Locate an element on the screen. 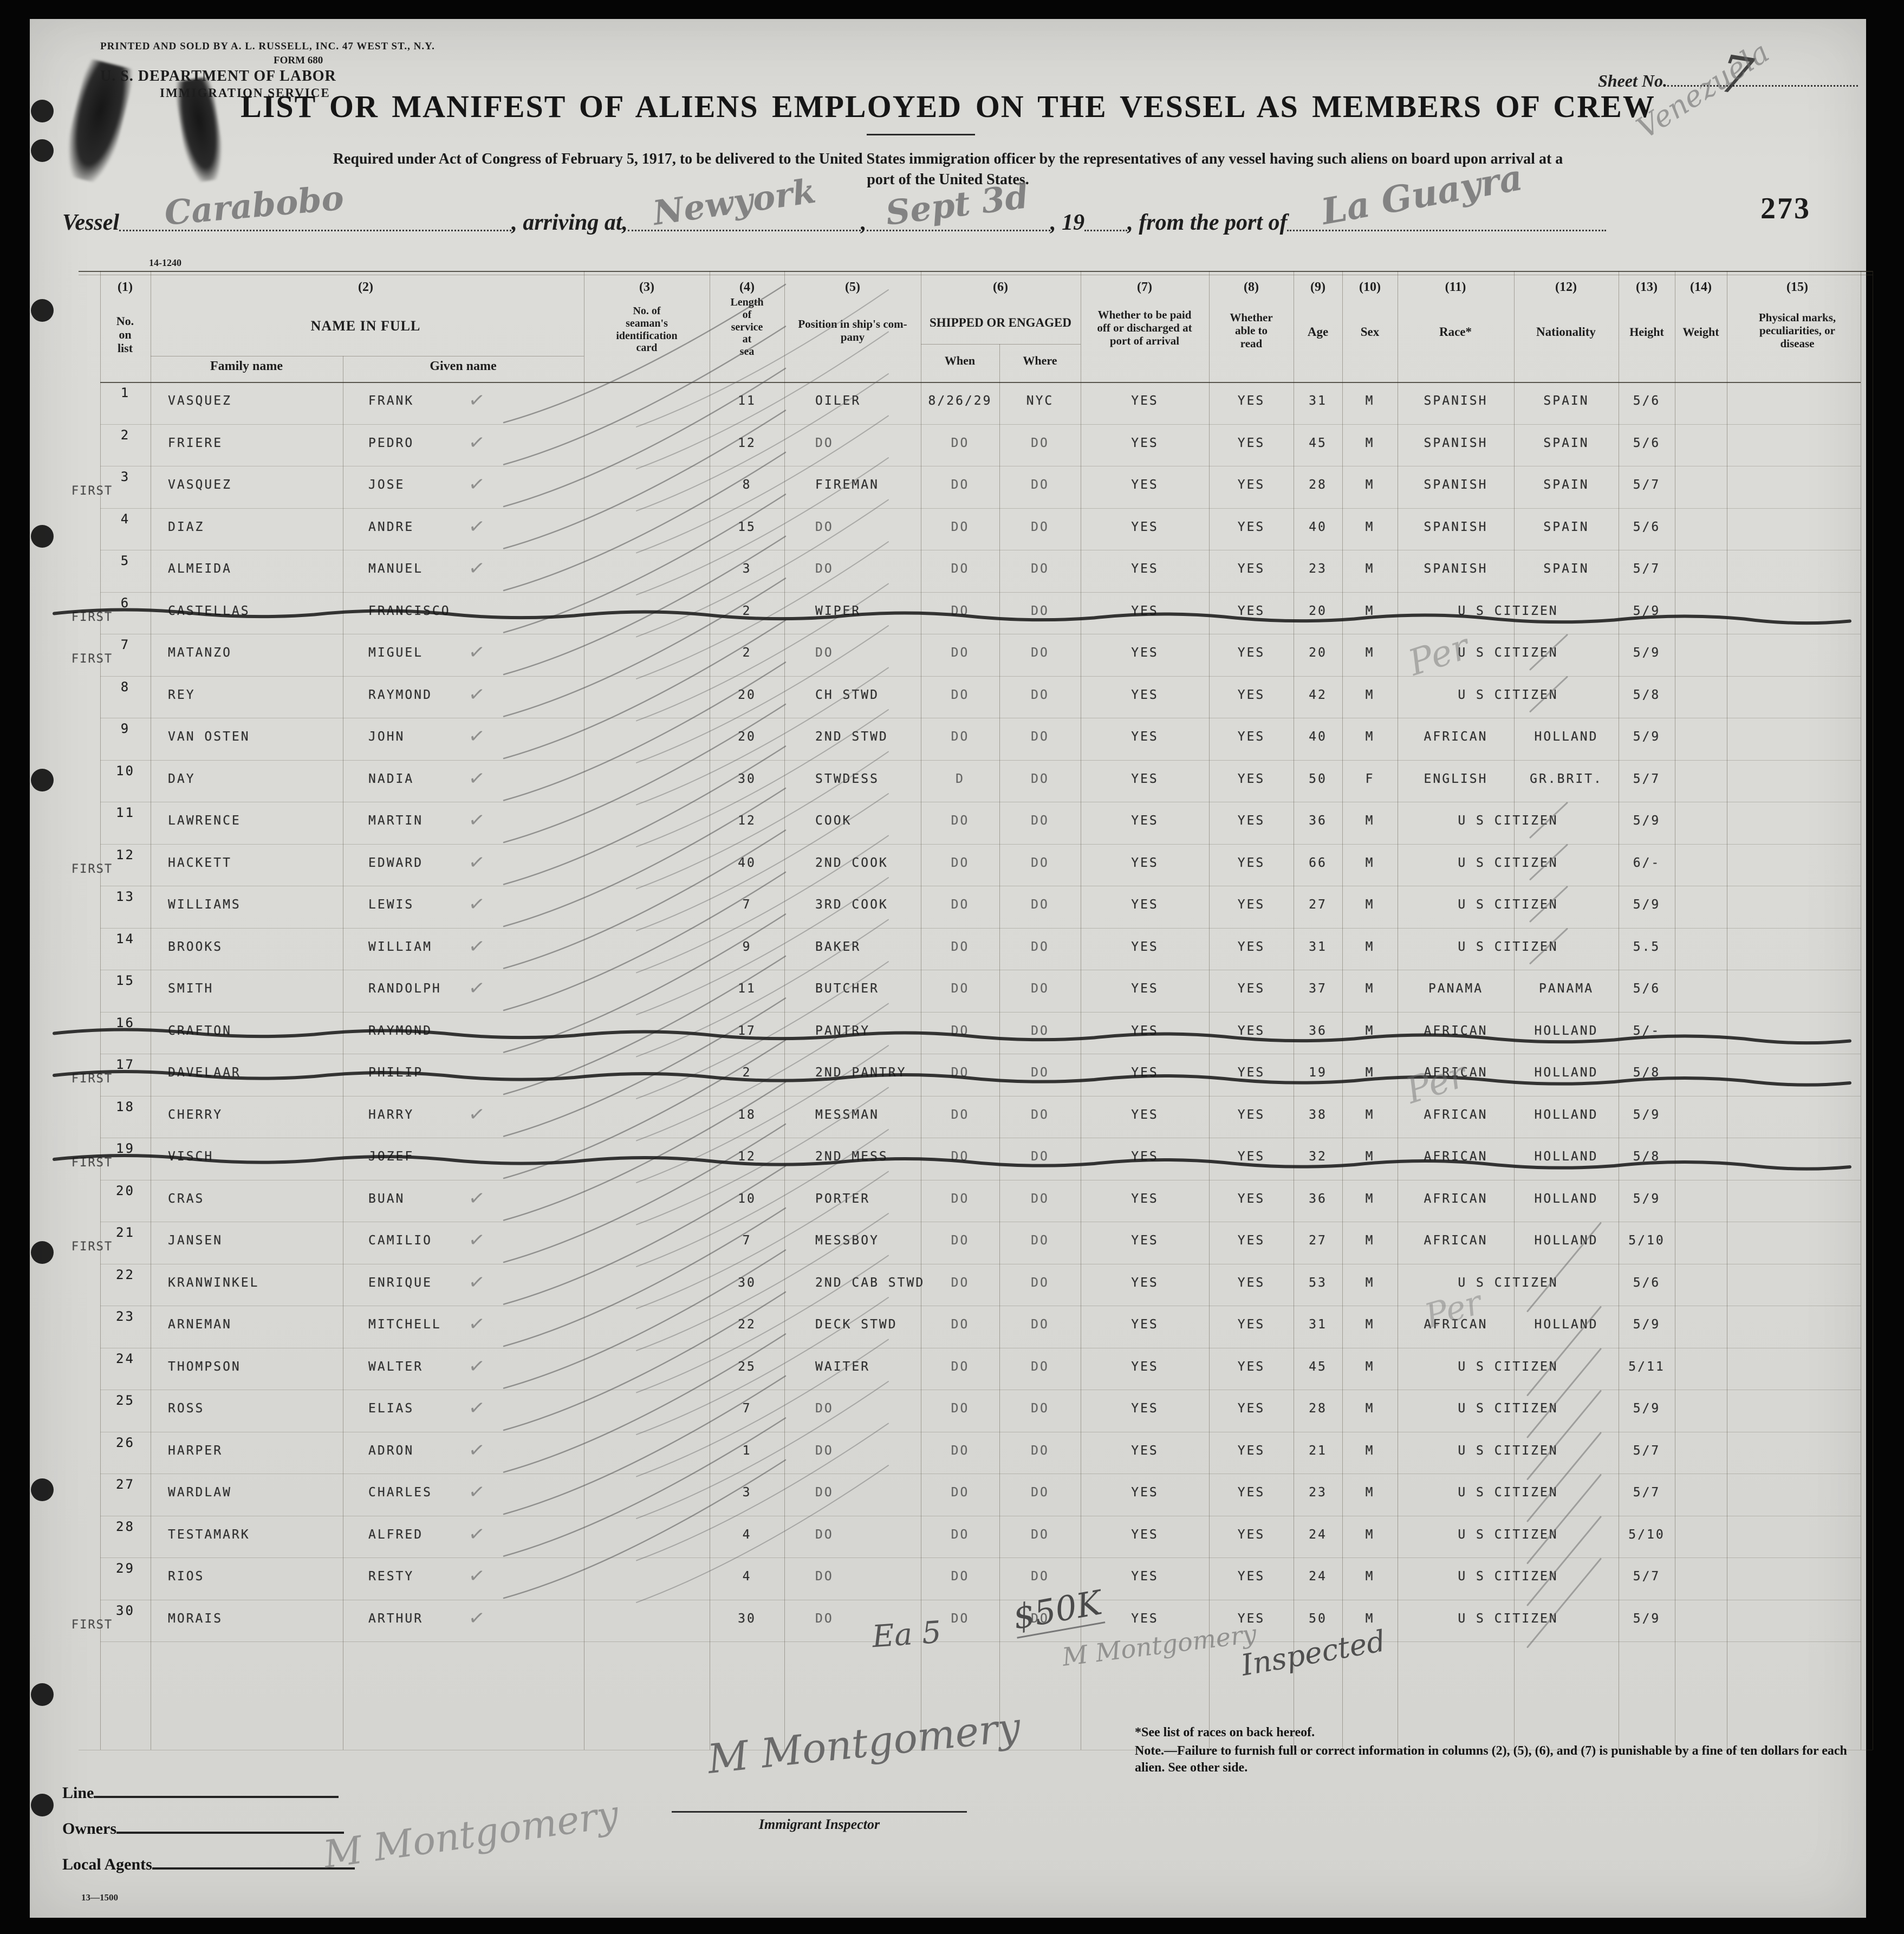 Image resolution: width=1904 pixels, height=1934 pixels. cell-when: 8/26/29 is located at coordinates (960, 401).